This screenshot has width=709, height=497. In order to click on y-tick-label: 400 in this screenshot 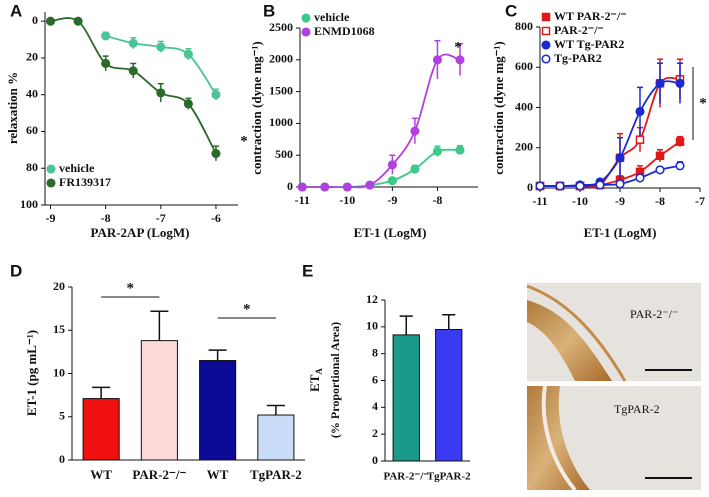, I will do `click(524, 106)`.